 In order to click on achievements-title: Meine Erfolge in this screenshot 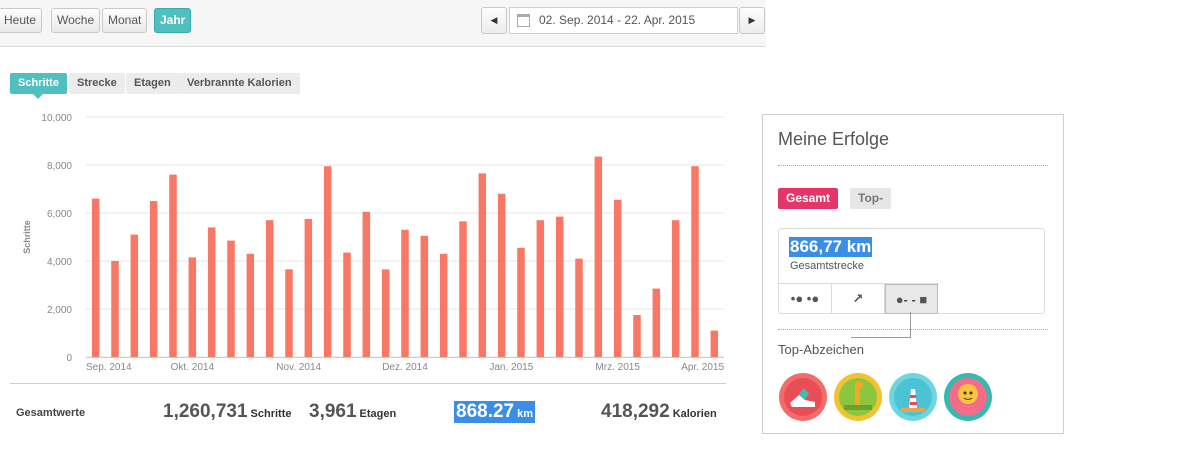, I will do `click(834, 139)`.